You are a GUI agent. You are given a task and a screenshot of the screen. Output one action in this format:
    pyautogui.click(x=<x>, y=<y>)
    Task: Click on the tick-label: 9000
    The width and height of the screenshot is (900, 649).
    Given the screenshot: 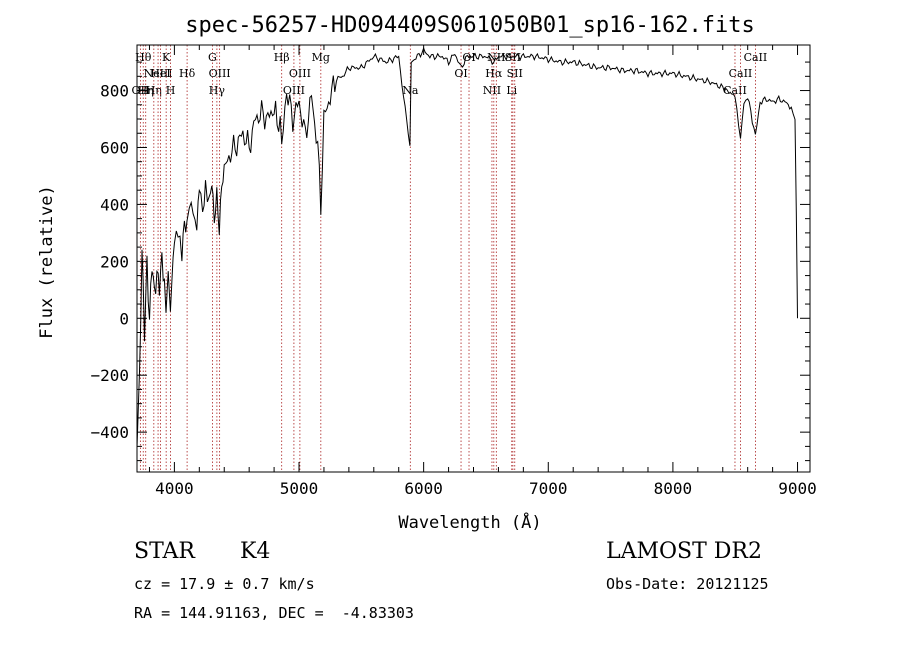 What is the action you would take?
    pyautogui.click(x=797, y=488)
    